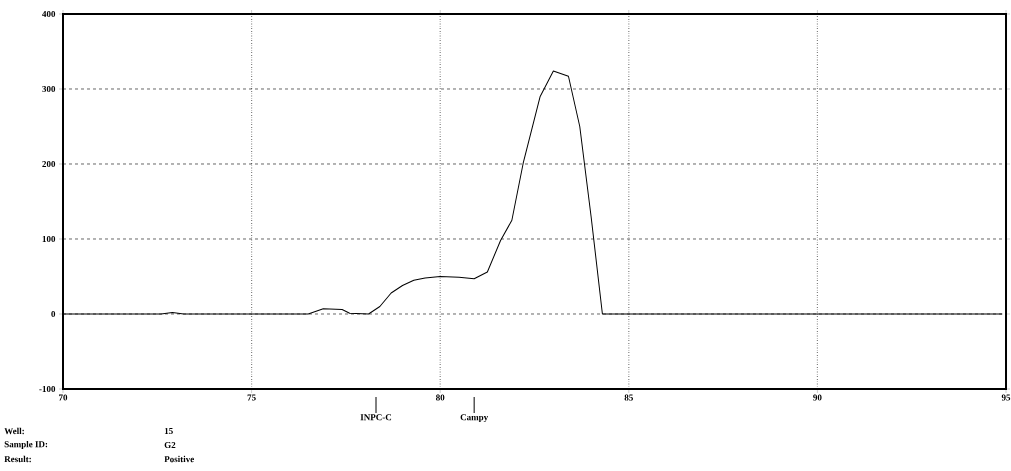 The width and height of the screenshot is (1011, 471). What do you see at coordinates (47, 389) in the screenshot?
I see `y-tick-label: -100` at bounding box center [47, 389].